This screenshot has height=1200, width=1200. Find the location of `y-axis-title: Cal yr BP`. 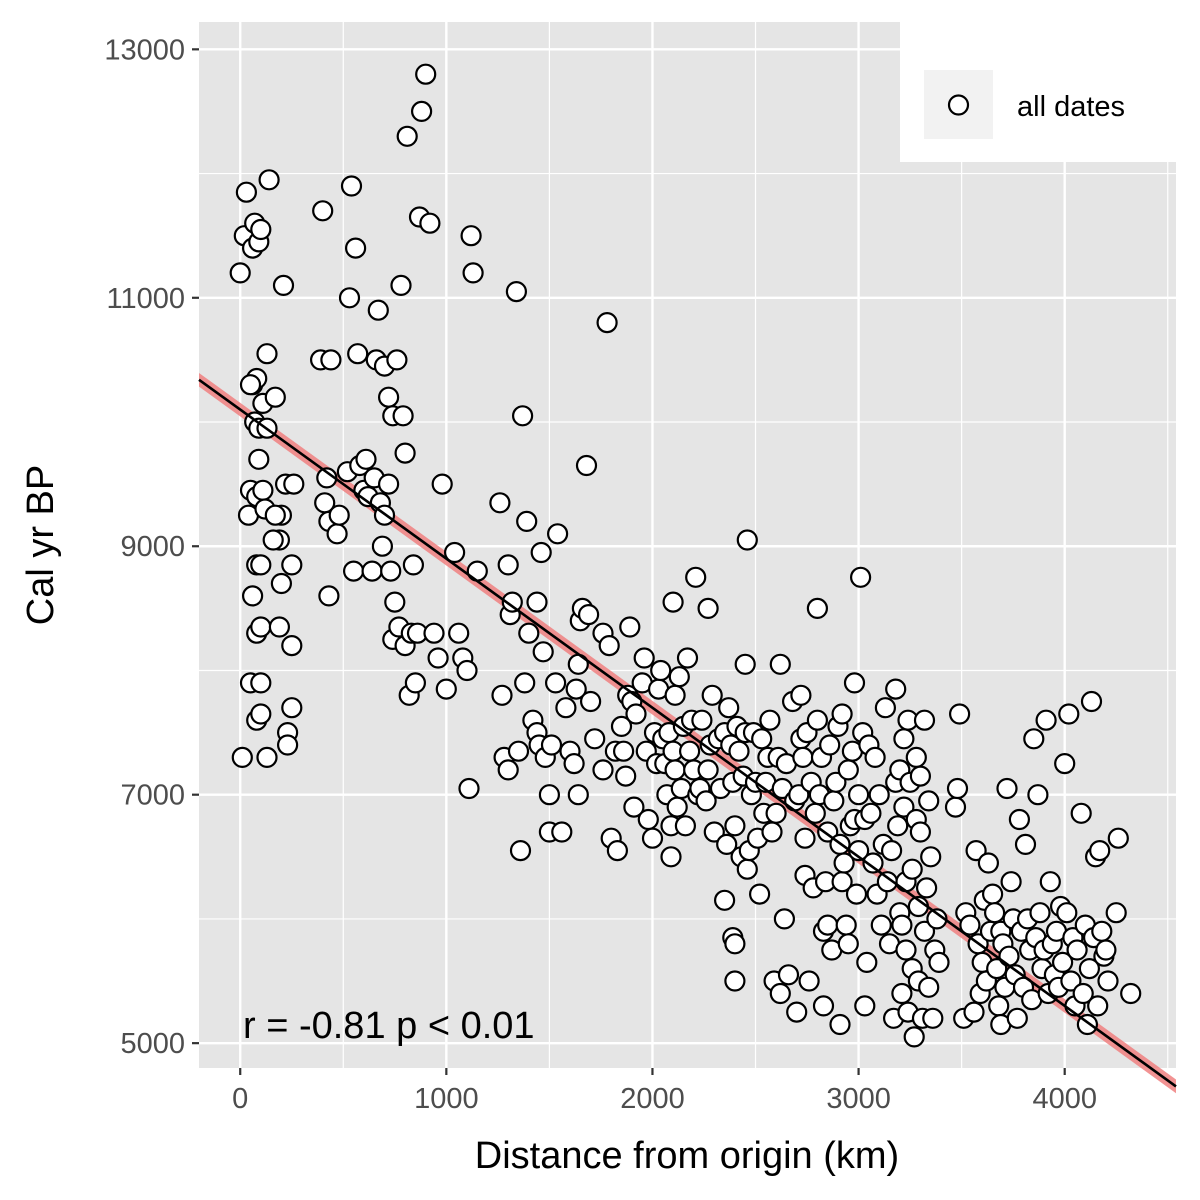

y-axis-title: Cal yr BP is located at coordinates (41, 545).